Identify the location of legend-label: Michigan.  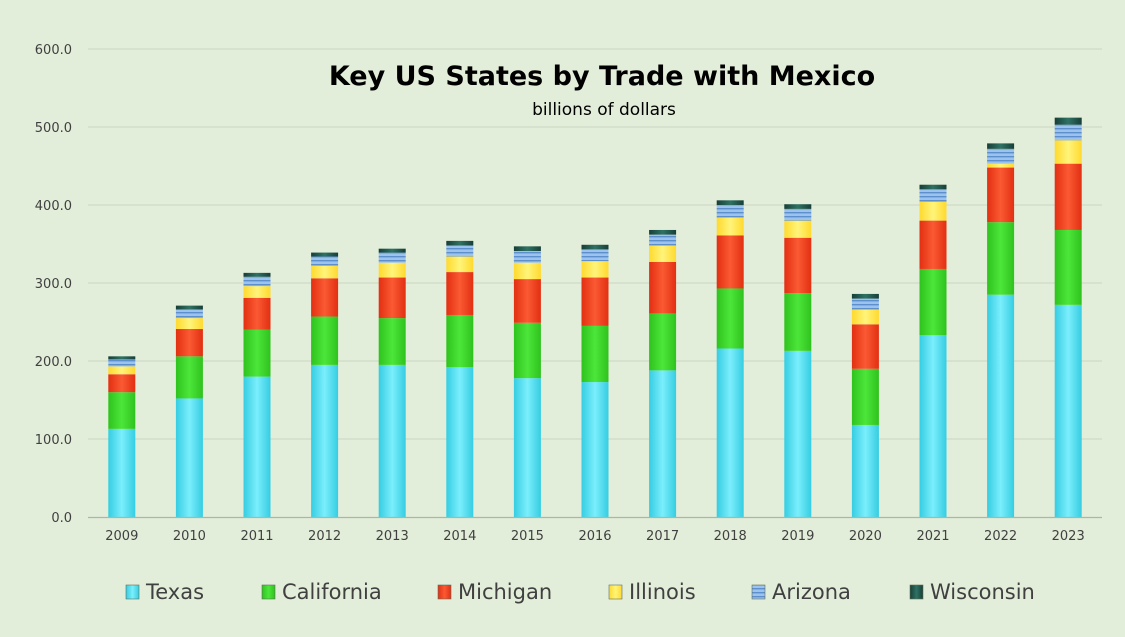
(505, 592).